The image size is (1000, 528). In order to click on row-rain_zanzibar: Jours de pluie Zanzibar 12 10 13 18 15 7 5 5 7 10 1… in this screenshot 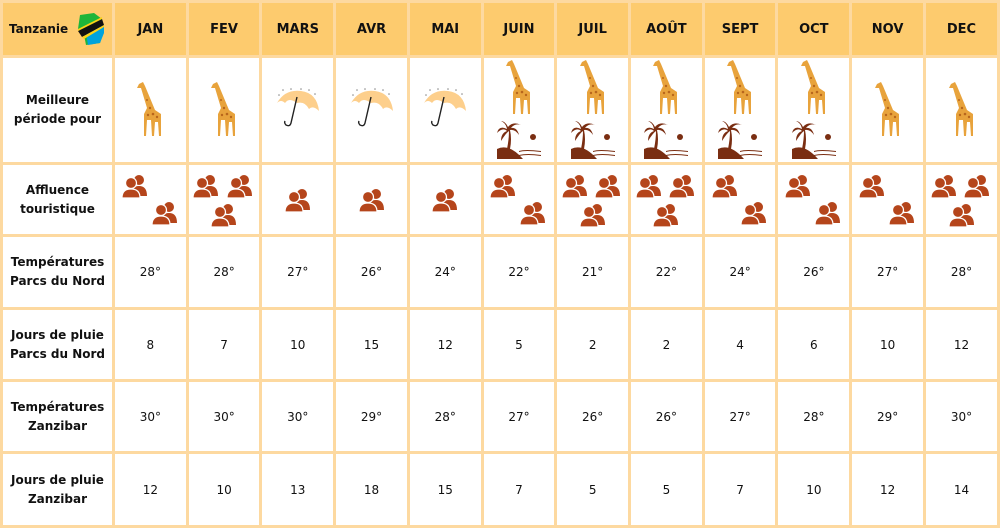, I will do `click(500, 489)`.